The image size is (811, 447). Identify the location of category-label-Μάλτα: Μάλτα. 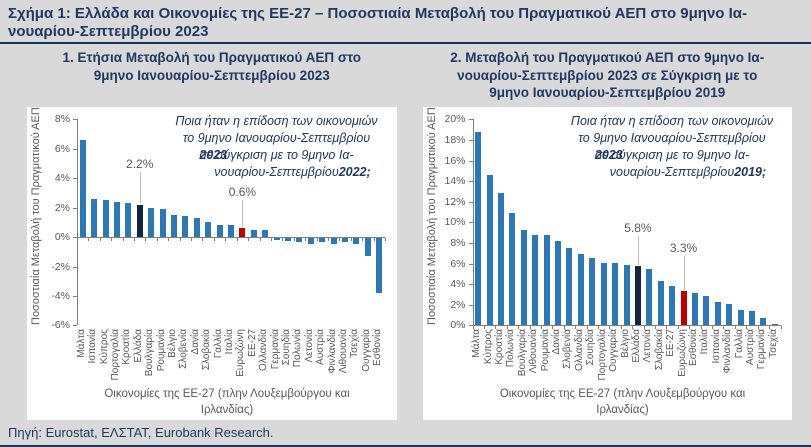
(81, 344).